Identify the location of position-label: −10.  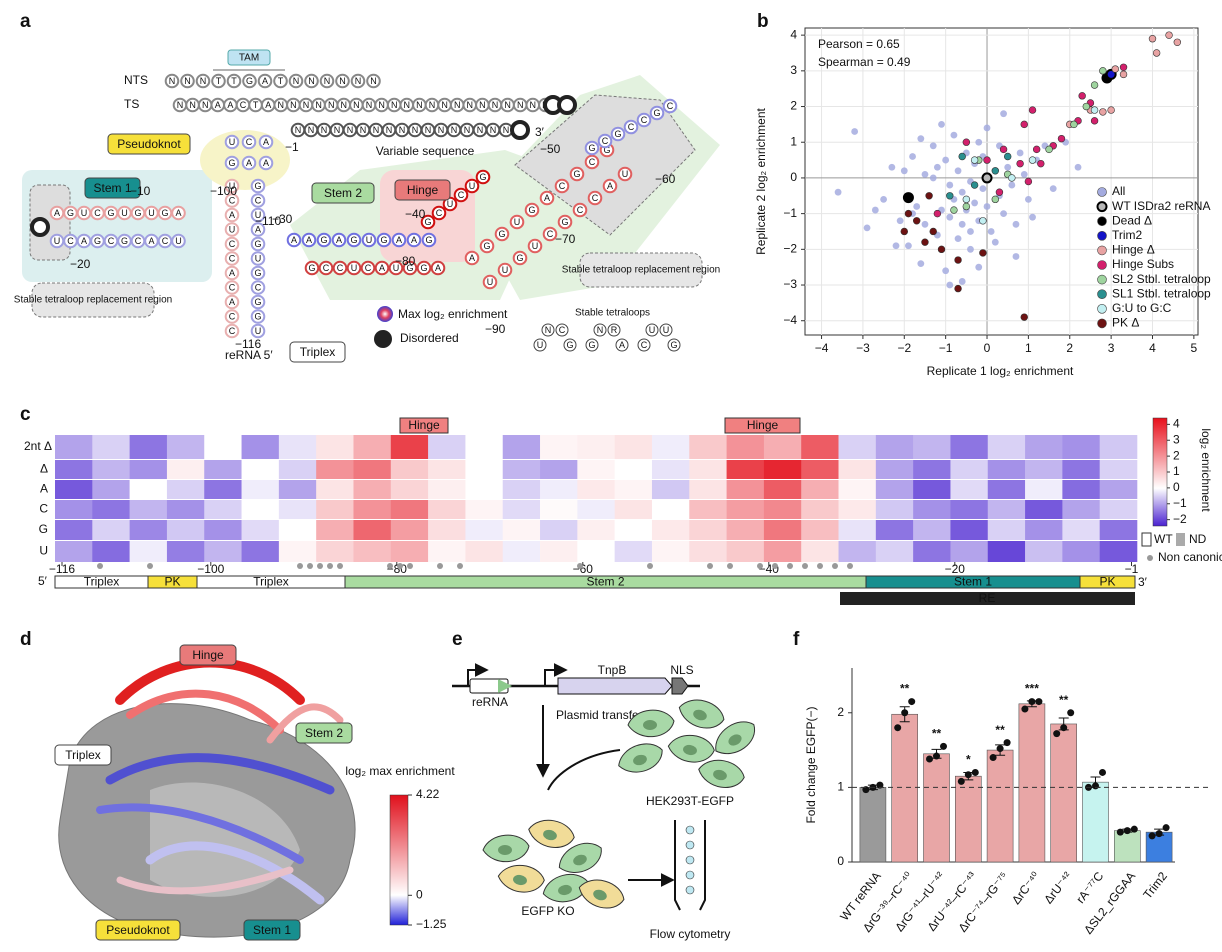
(140, 191).